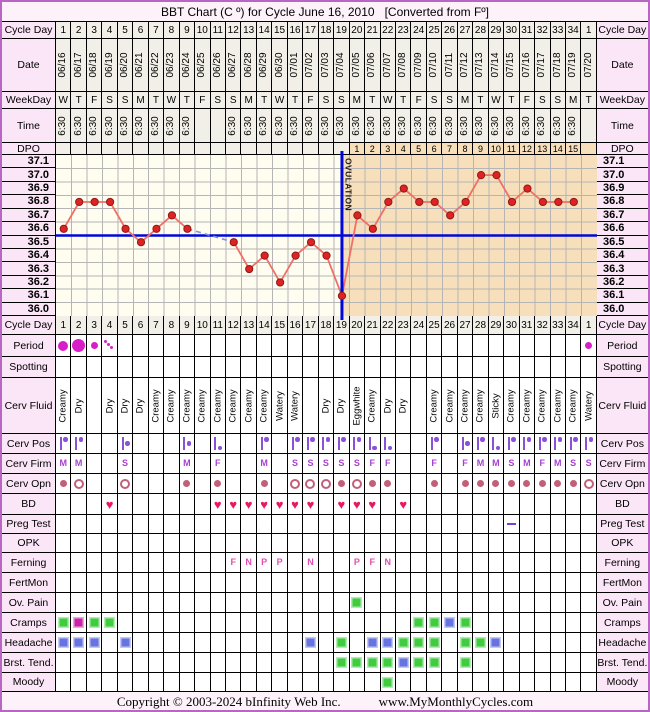  Describe the element at coordinates (232, 662) in the screenshot. I see `cell-brst-tend-d12` at that location.